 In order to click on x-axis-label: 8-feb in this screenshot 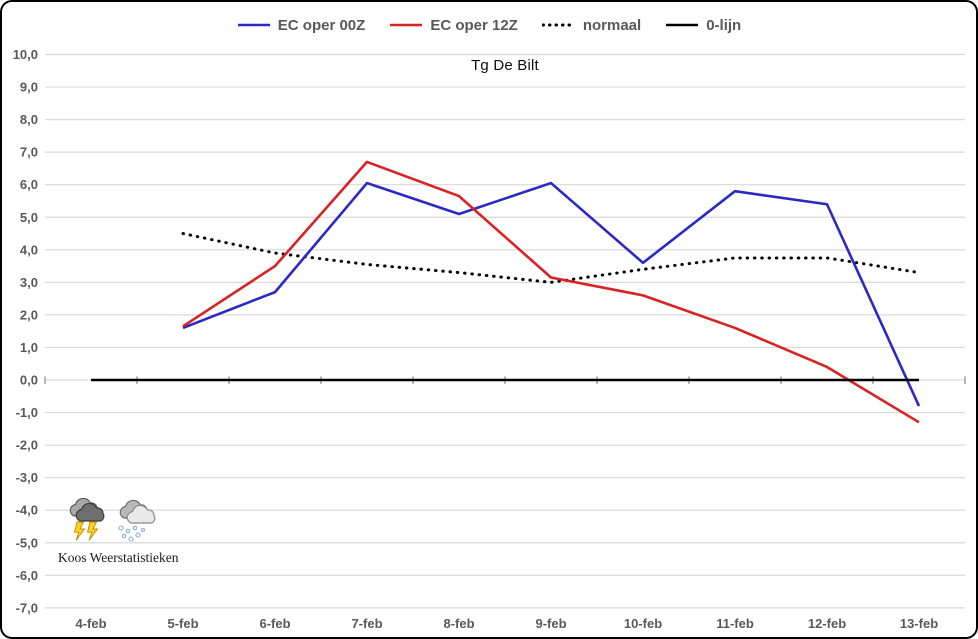, I will do `click(458, 623)`.